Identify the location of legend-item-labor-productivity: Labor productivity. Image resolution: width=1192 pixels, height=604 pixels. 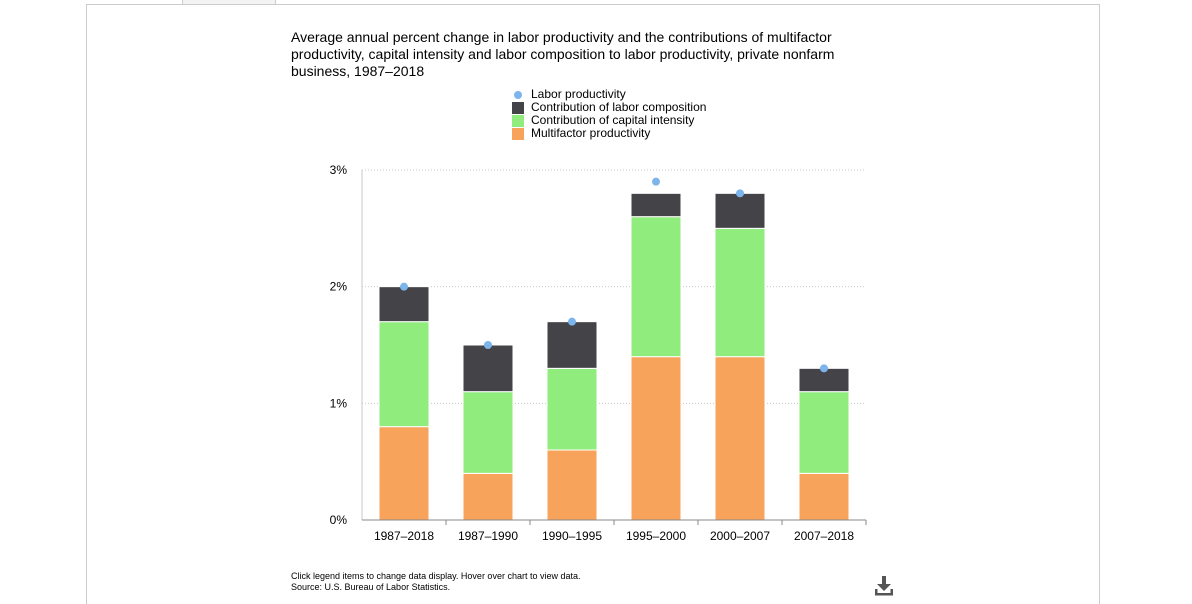
(608, 94).